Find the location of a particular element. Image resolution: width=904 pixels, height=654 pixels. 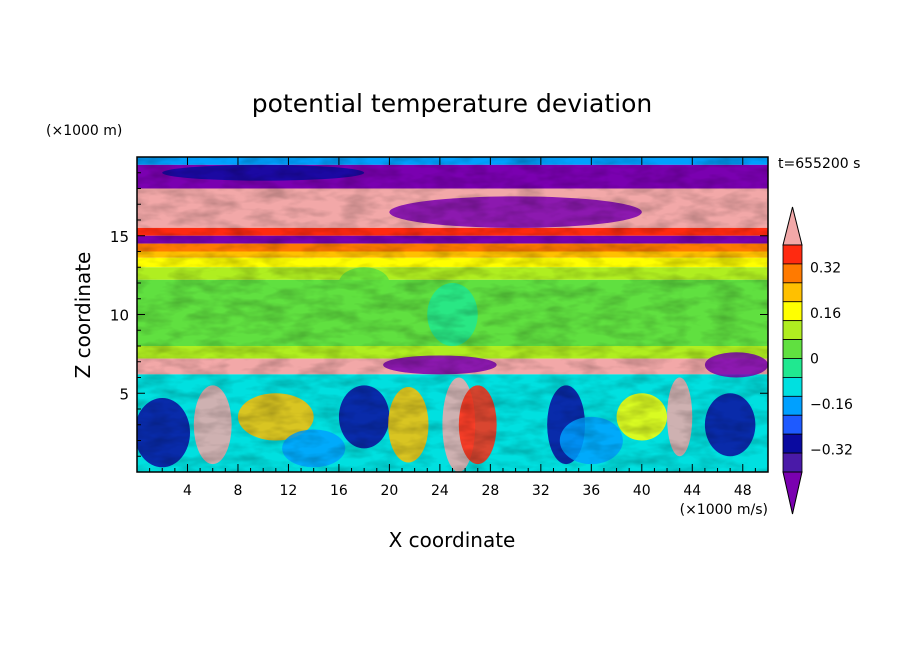

y-tick-label: 10 is located at coordinates (119, 316).